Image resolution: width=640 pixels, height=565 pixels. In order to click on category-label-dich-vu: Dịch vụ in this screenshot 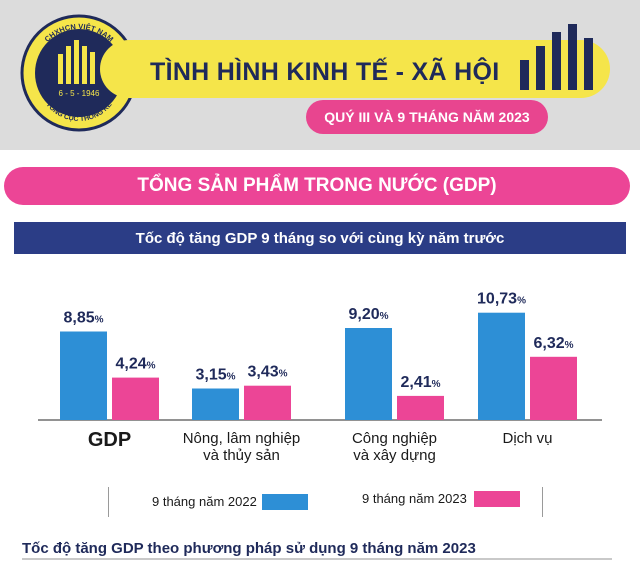, I will do `click(527, 438)`.